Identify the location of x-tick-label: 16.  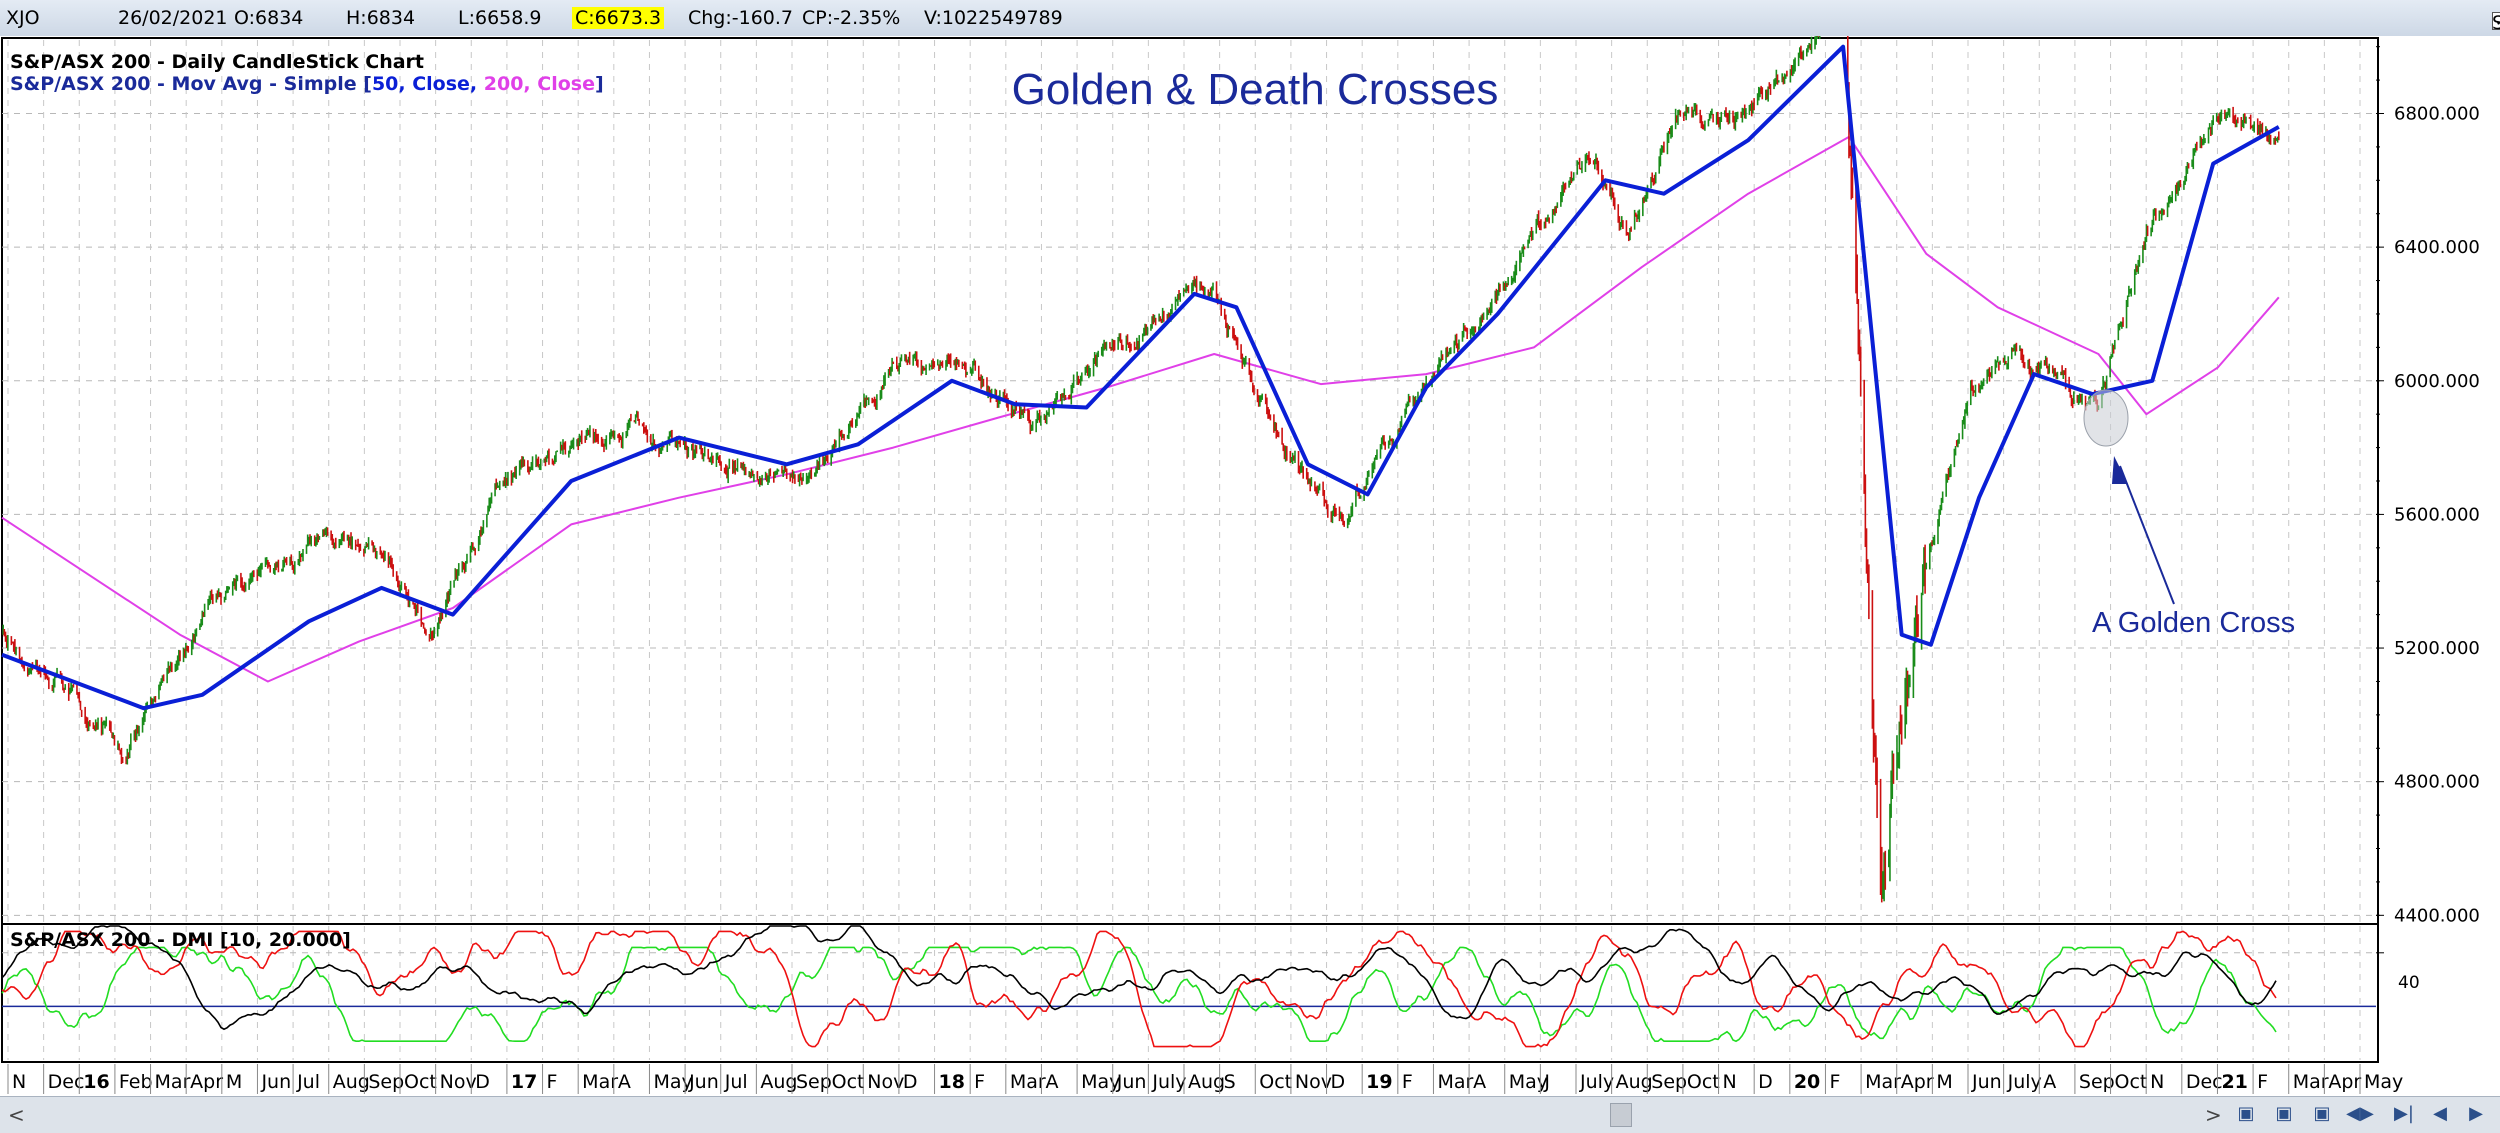
(96, 1082).